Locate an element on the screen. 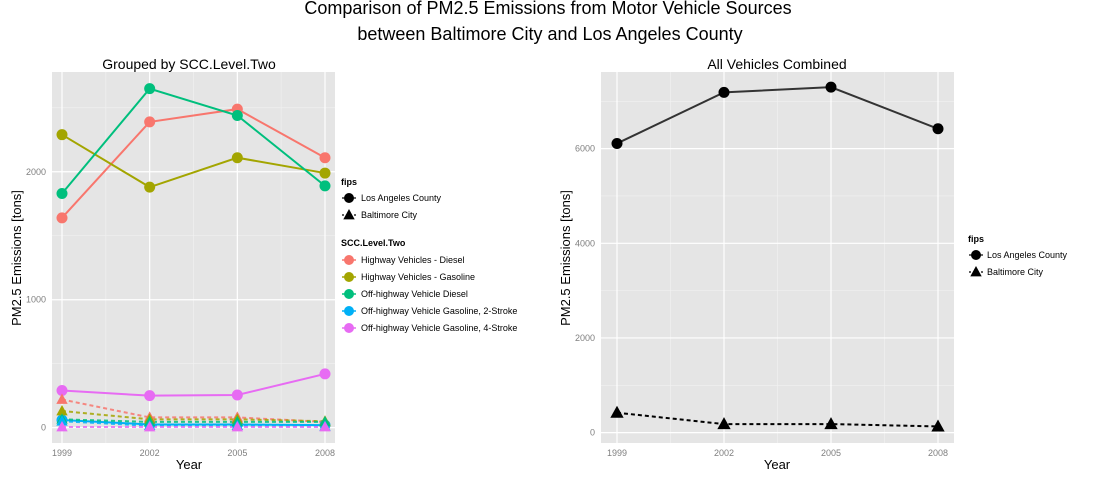 Image resolution: width=1100 pixels, height=480 pixels. right-legend: fips Los Angeles County Baltimore City is located at coordinates (1018, 255).